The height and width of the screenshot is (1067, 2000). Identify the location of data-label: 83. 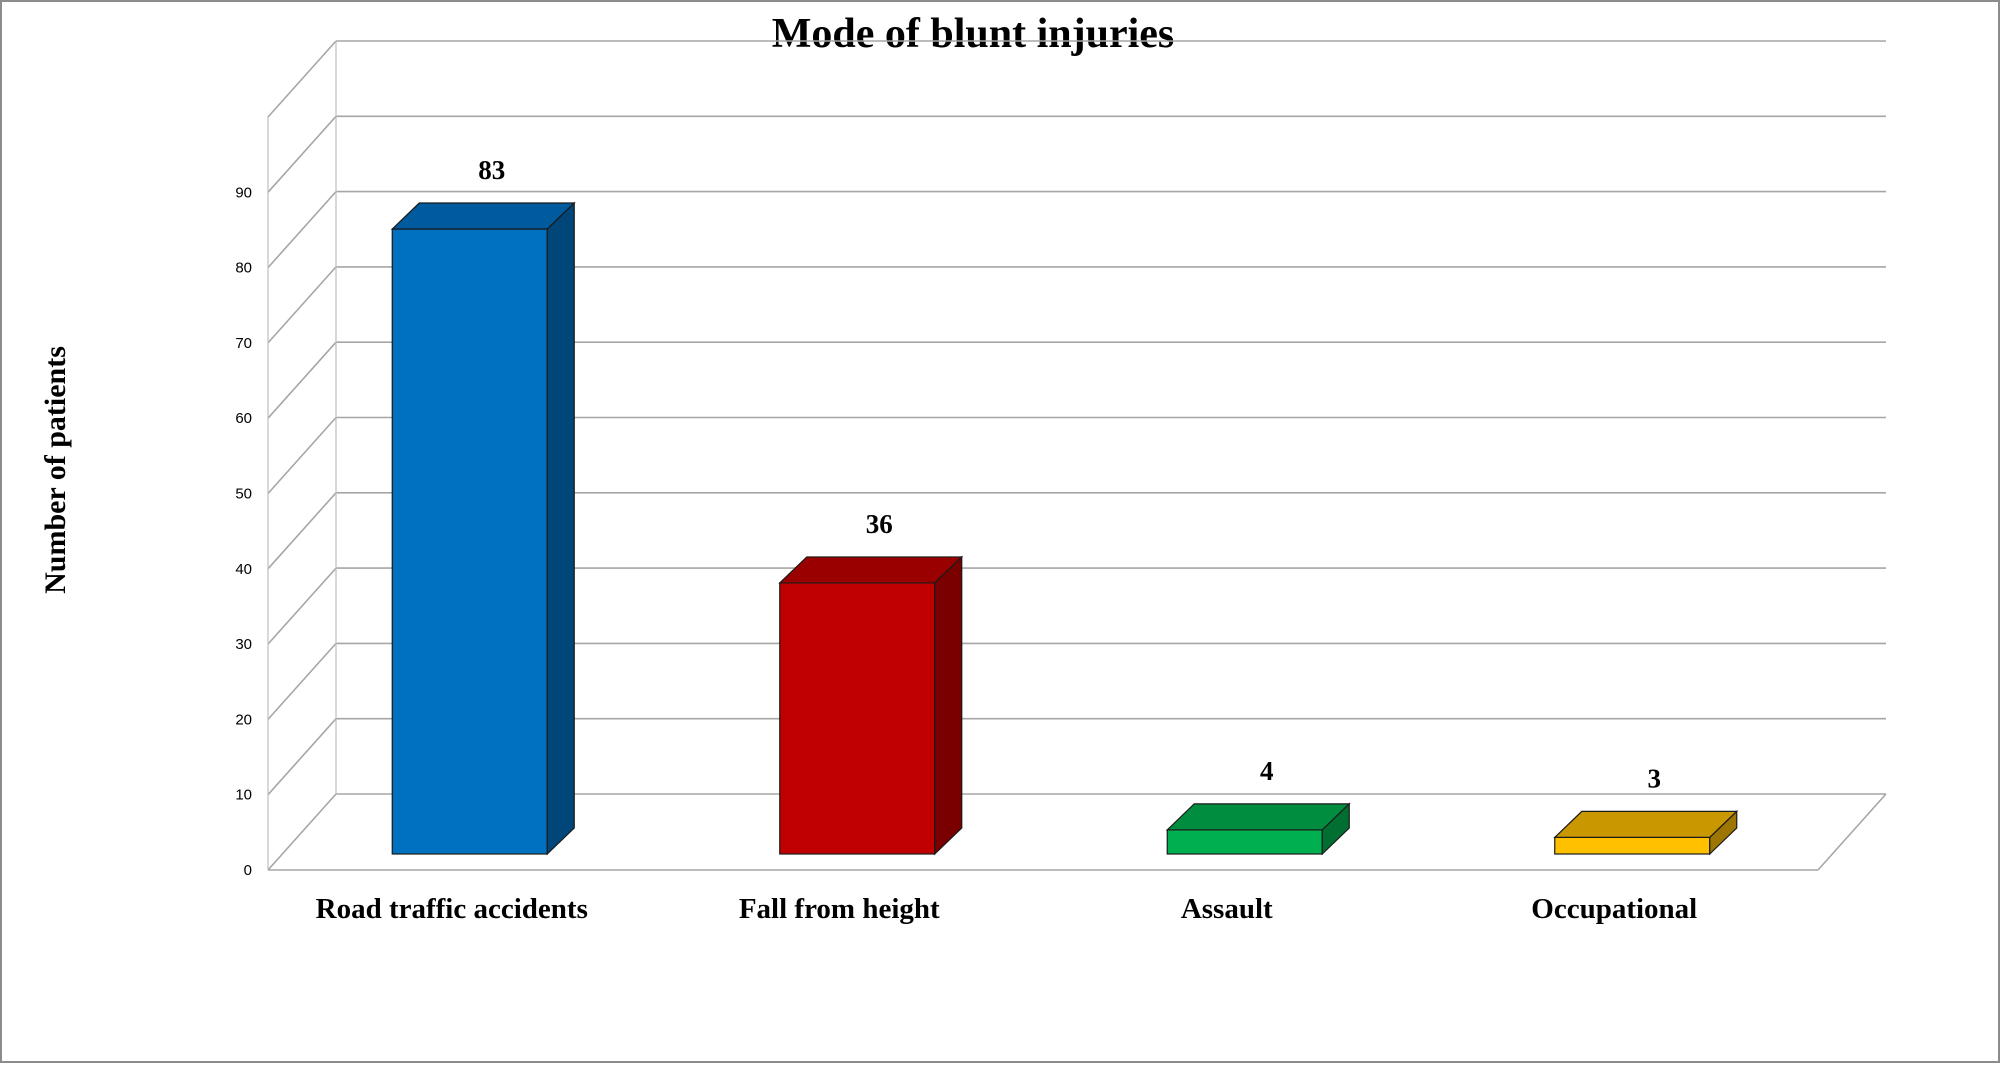
(491, 170).